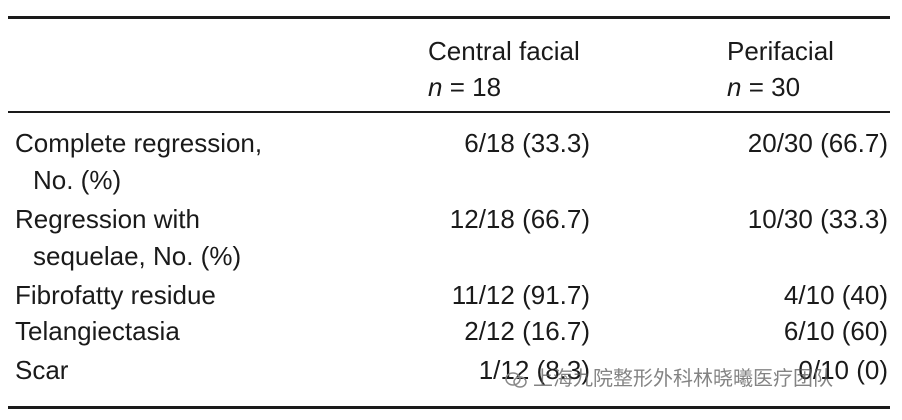 This screenshot has width=902, height=420. What do you see at coordinates (516, 379) in the screenshot?
I see `wechat-icon` at bounding box center [516, 379].